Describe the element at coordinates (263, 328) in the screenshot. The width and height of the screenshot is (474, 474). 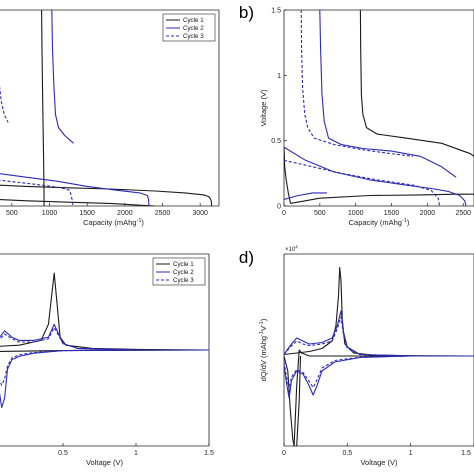
I see `y-axis-label-unit: V` at that location.